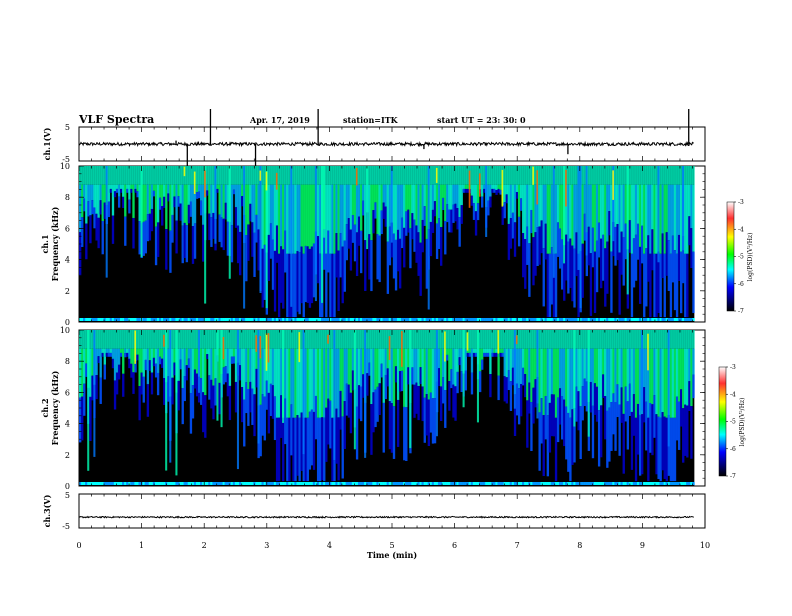 The width and height of the screenshot is (792, 616). I want to click on station-label: station=ITK, so click(371, 120).